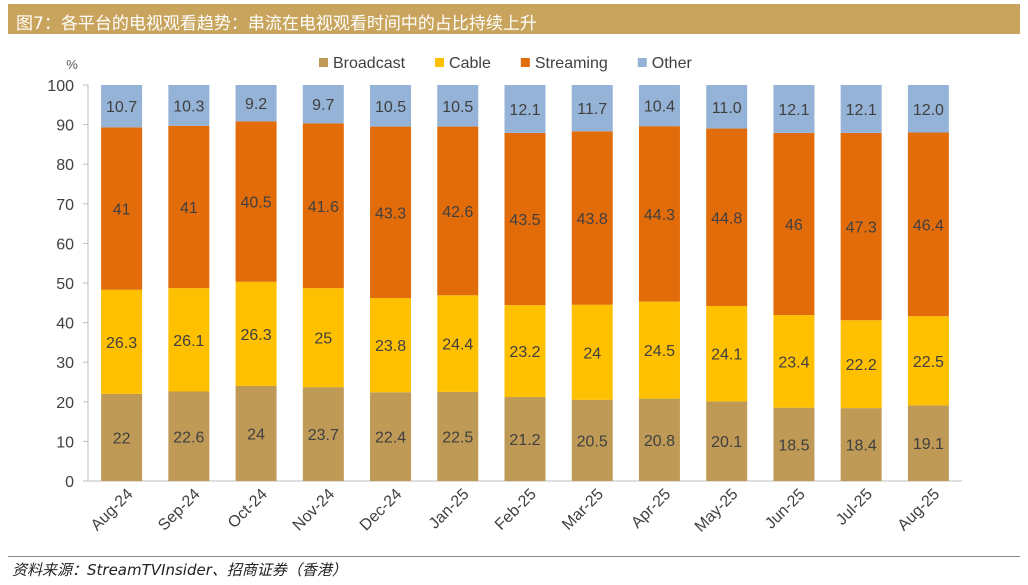 Image resolution: width=1028 pixels, height=585 pixels. I want to click on x-tick-label: Jun-25, so click(785, 509).